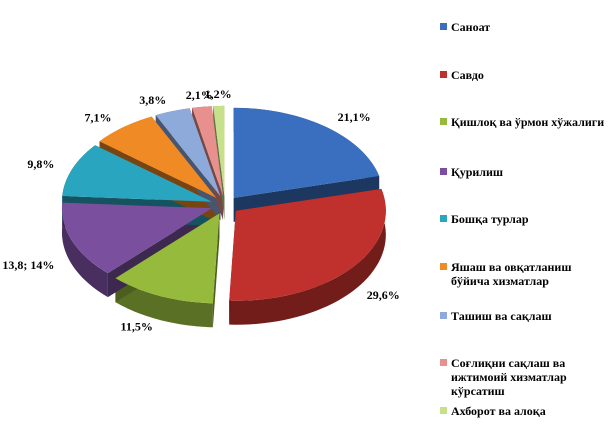 The height and width of the screenshot is (442, 610). I want to click on legend-label: Қишлоқ ва ўрмон хўжалиги, so click(528, 122).